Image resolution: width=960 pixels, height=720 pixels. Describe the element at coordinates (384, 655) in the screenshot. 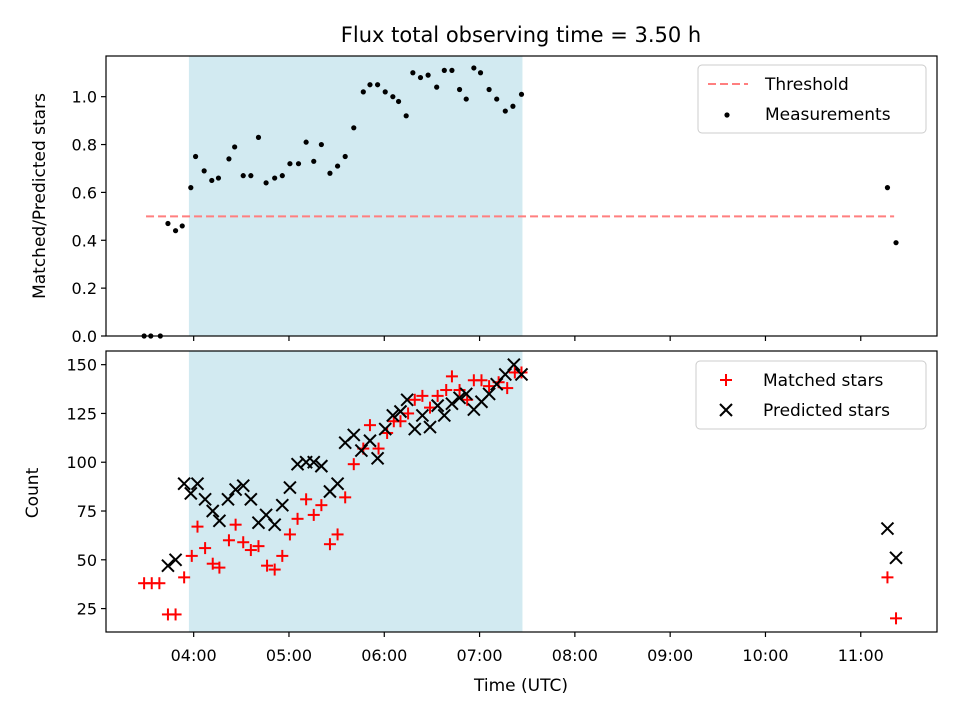

I see `bottom-x-tick-label: 06:00` at that location.